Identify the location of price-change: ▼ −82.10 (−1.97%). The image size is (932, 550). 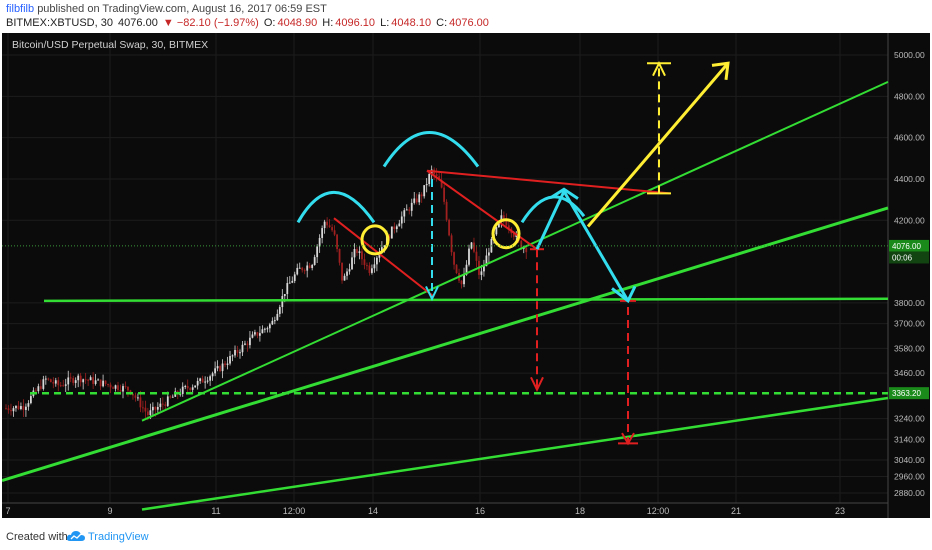
(210, 23).